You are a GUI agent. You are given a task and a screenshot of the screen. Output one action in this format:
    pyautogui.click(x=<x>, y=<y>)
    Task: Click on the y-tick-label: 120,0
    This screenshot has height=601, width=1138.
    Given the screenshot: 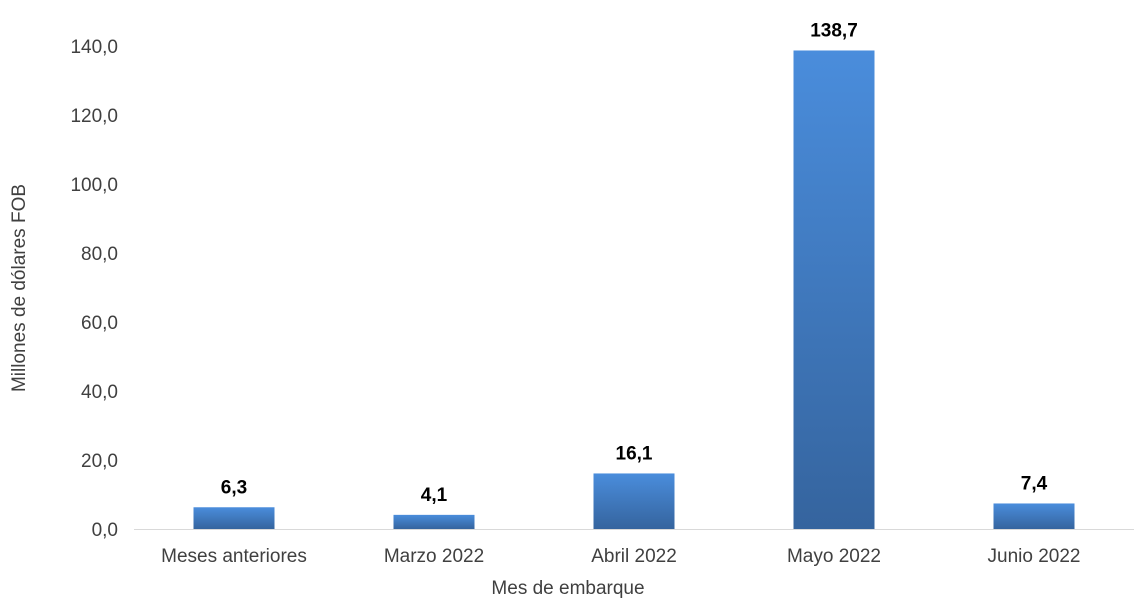 What is the action you would take?
    pyautogui.click(x=94, y=116)
    